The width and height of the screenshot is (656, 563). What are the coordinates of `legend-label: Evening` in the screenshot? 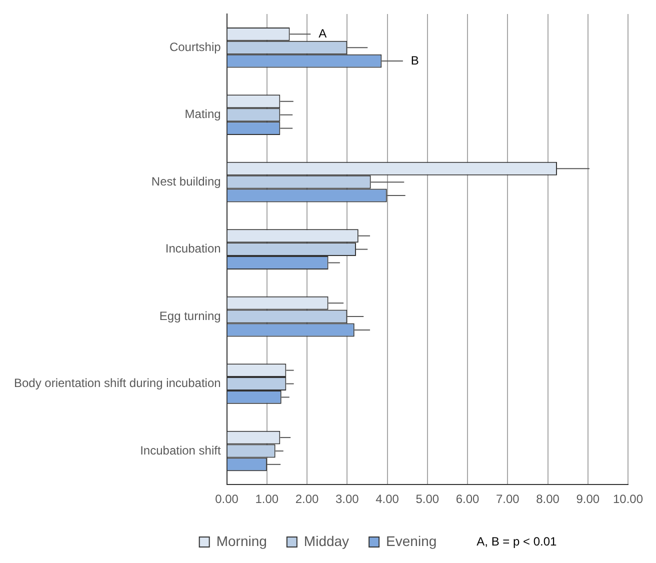 It's located at (411, 540).